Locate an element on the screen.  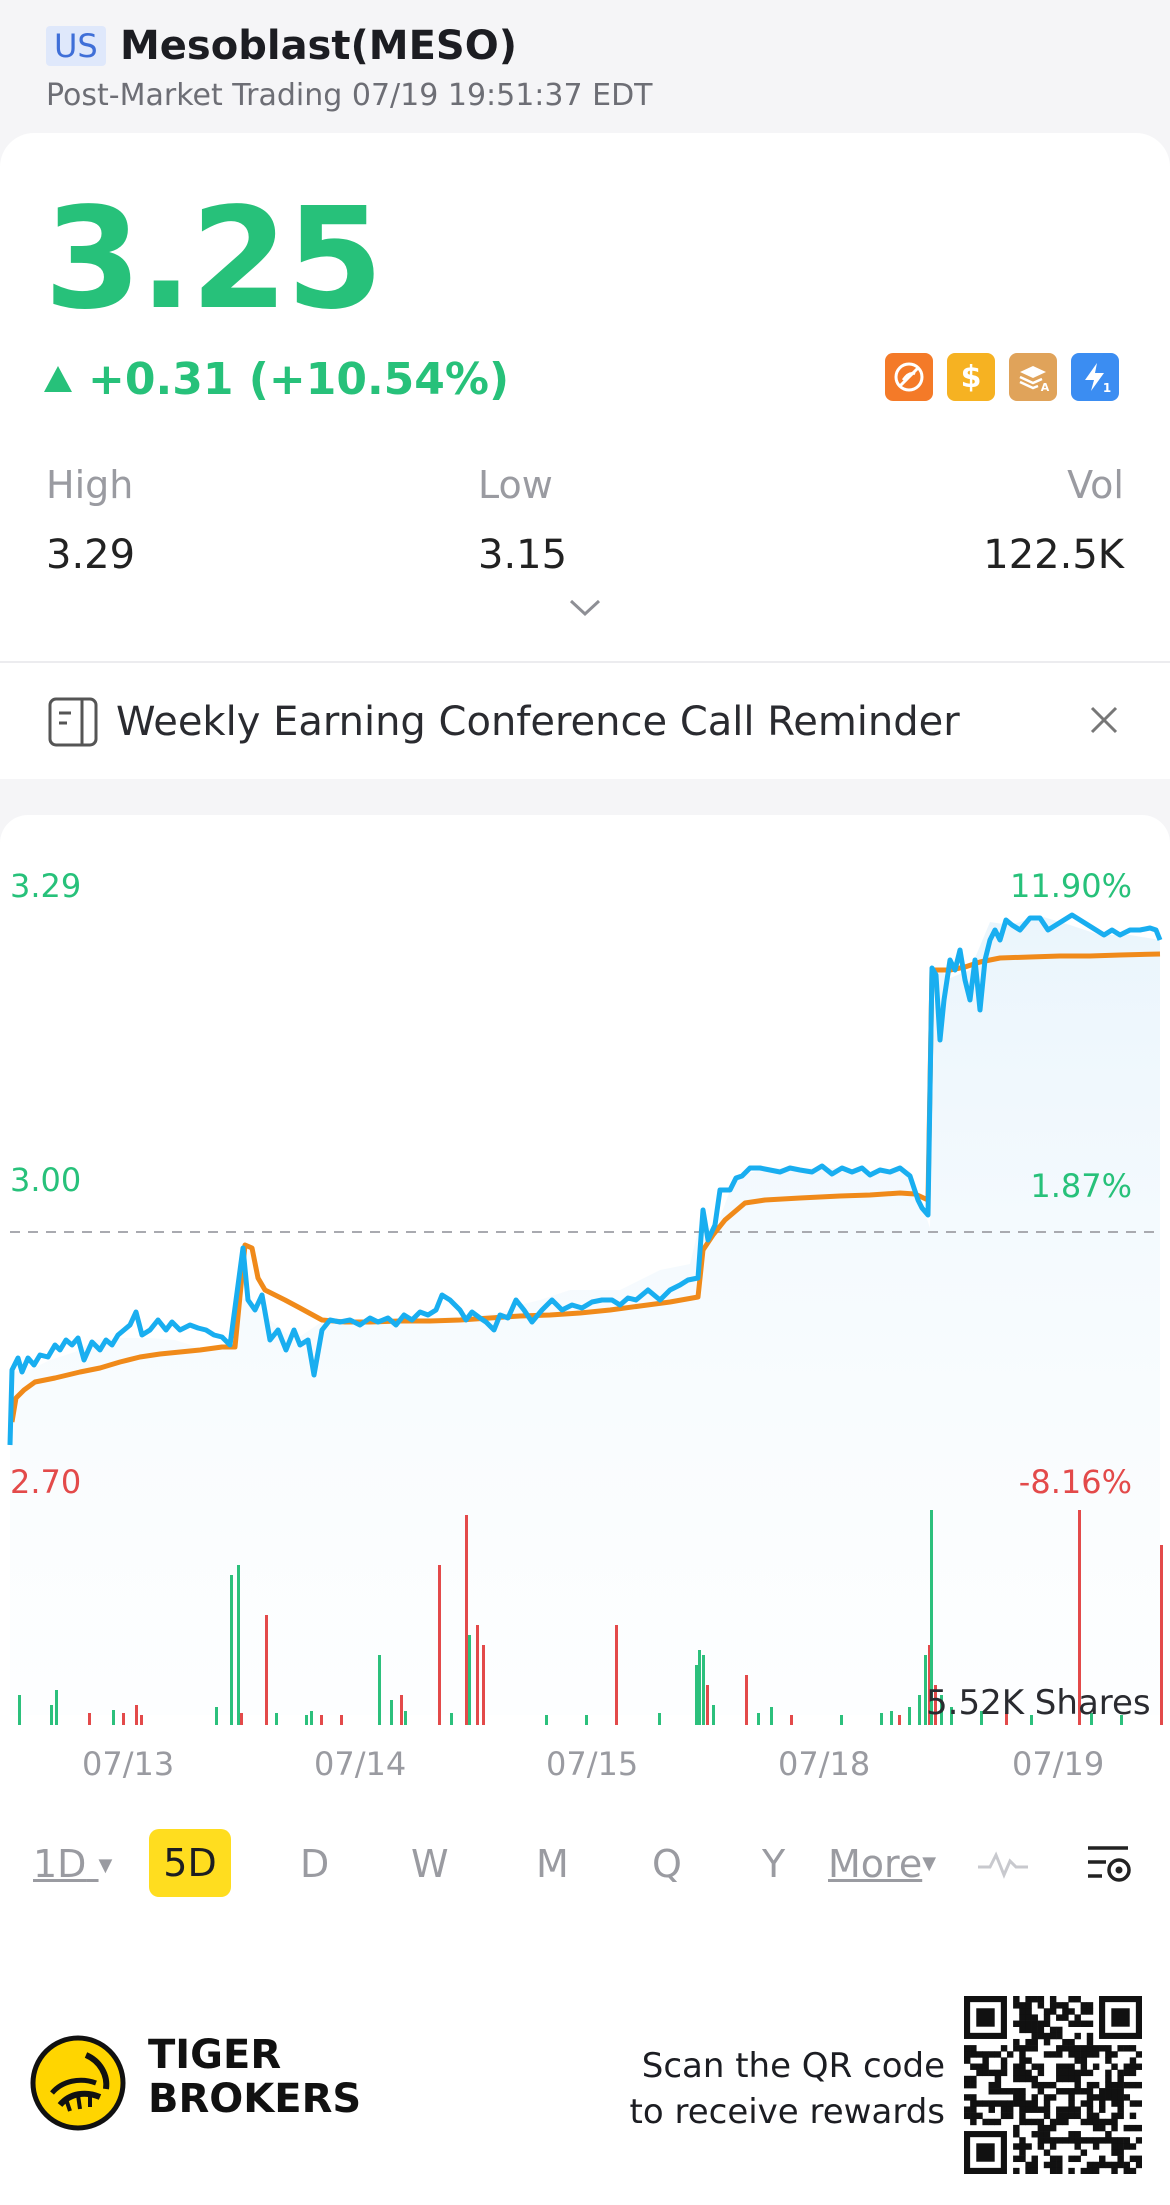
qr-code is located at coordinates (1053, 2085).